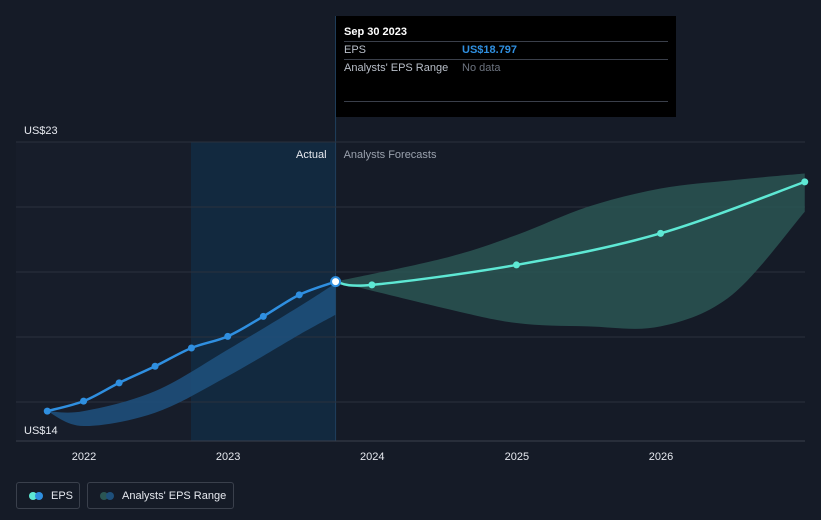 This screenshot has height=520, width=821. I want to click on tooltip-eps-value: US$18.797, so click(490, 50).